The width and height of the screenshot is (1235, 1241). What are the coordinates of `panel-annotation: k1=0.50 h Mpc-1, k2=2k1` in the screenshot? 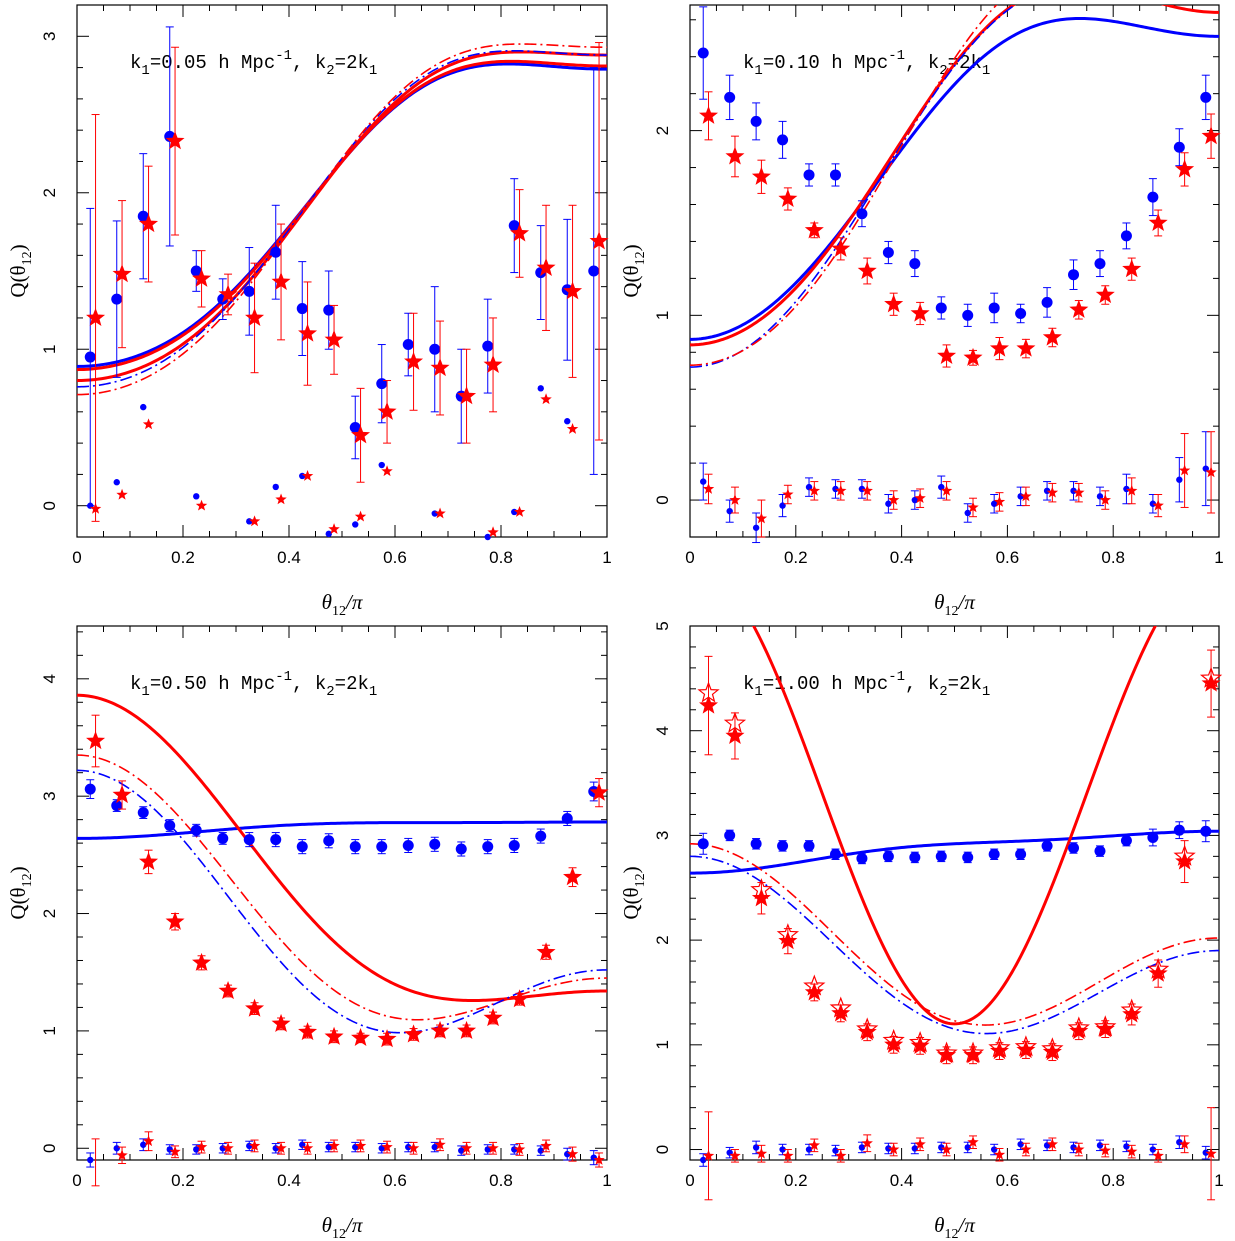 It's located at (253, 684).